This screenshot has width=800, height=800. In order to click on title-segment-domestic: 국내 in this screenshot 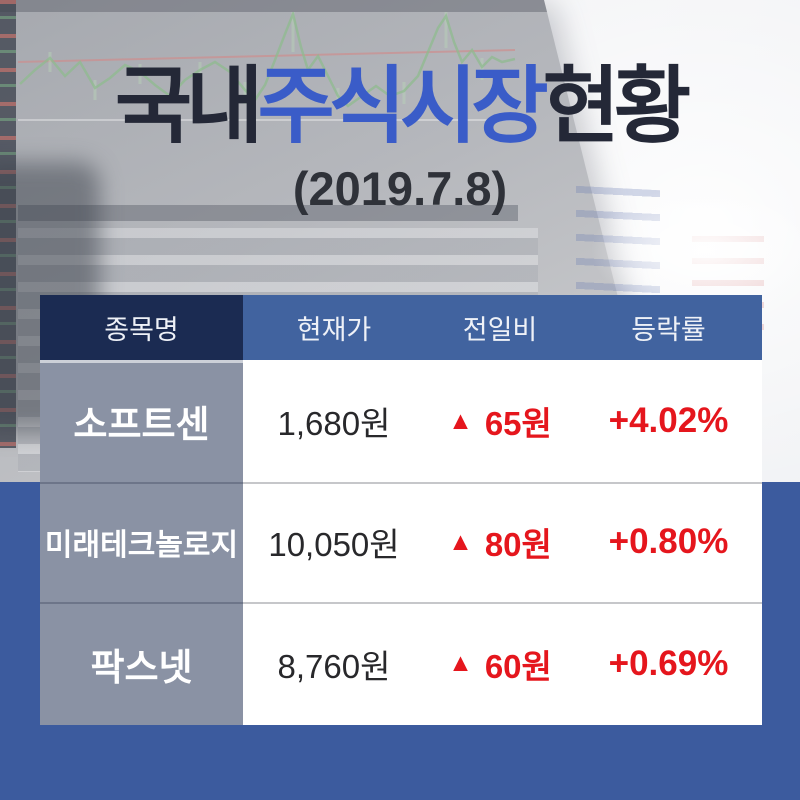, I will do `click(189, 106)`.